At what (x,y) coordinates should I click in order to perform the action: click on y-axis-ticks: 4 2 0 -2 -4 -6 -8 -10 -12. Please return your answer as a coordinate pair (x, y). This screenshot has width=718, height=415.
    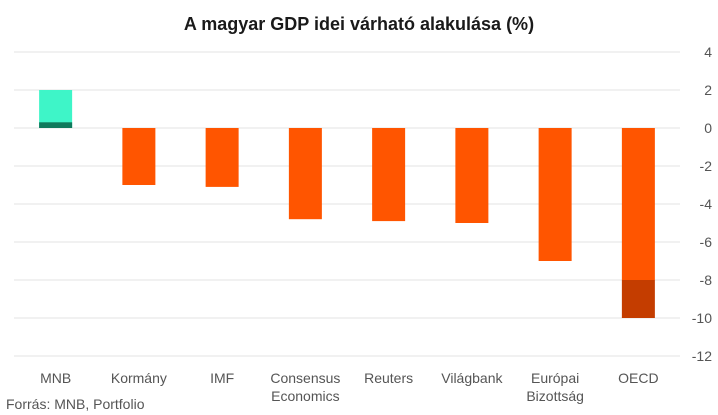
    Looking at the image, I should click on (702, 204).